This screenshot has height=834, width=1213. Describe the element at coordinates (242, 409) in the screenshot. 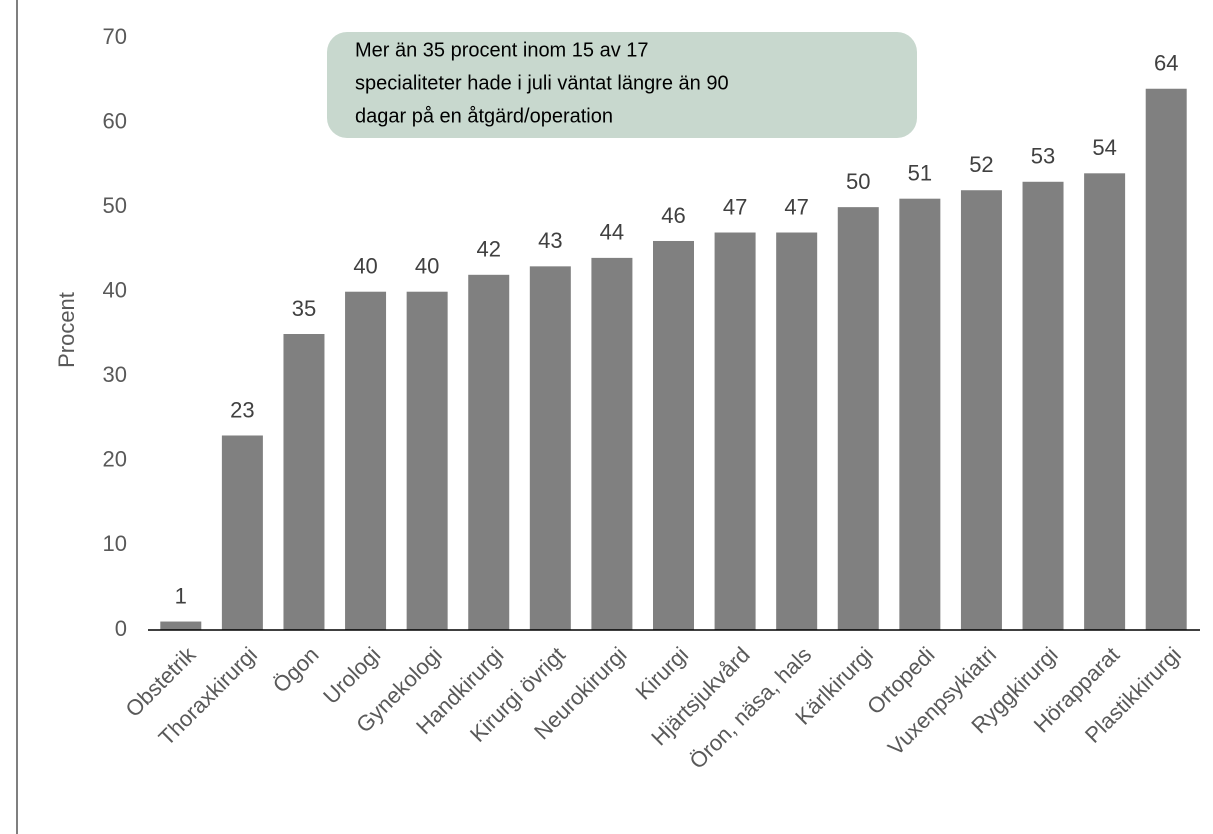

I see `data-label: 23` at that location.